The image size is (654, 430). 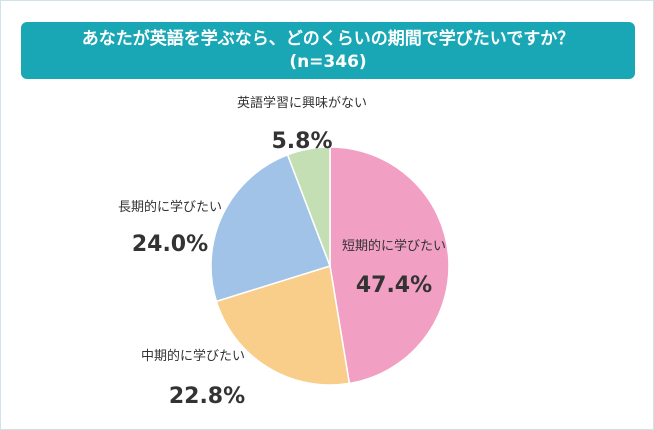 What do you see at coordinates (302, 103) in the screenshot?
I see `slice-label-not-interested: 英語学習に興味がない` at bounding box center [302, 103].